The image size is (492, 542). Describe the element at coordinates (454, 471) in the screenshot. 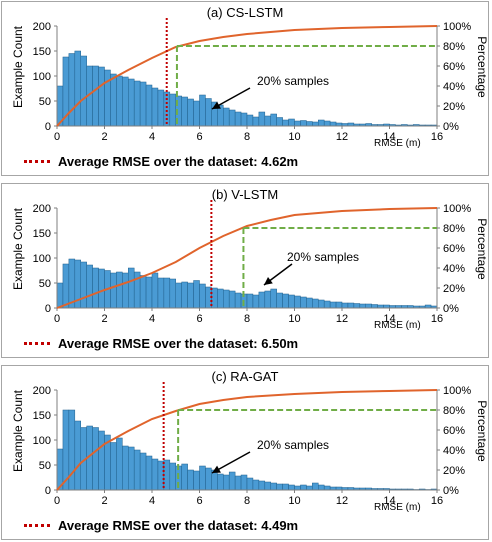

I see `y-tick-label-right: 20%` at that location.